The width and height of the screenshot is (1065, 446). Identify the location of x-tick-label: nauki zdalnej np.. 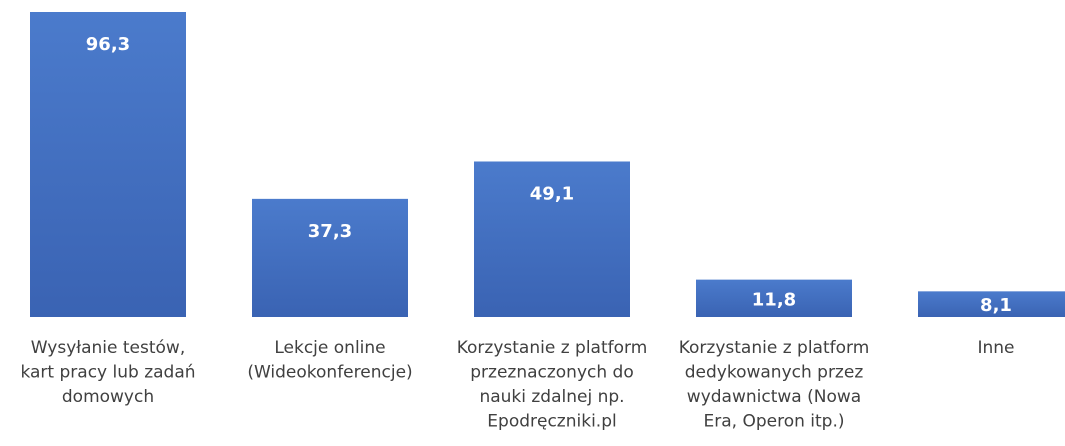
(551, 397).